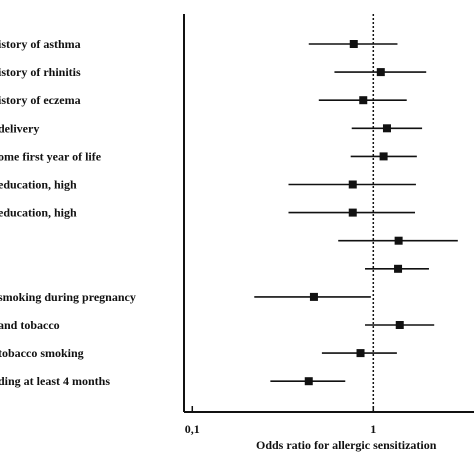 Image resolution: width=474 pixels, height=474 pixels. What do you see at coordinates (198, 353) in the screenshot?
I see `forest-row: tobacco smoking` at bounding box center [198, 353].